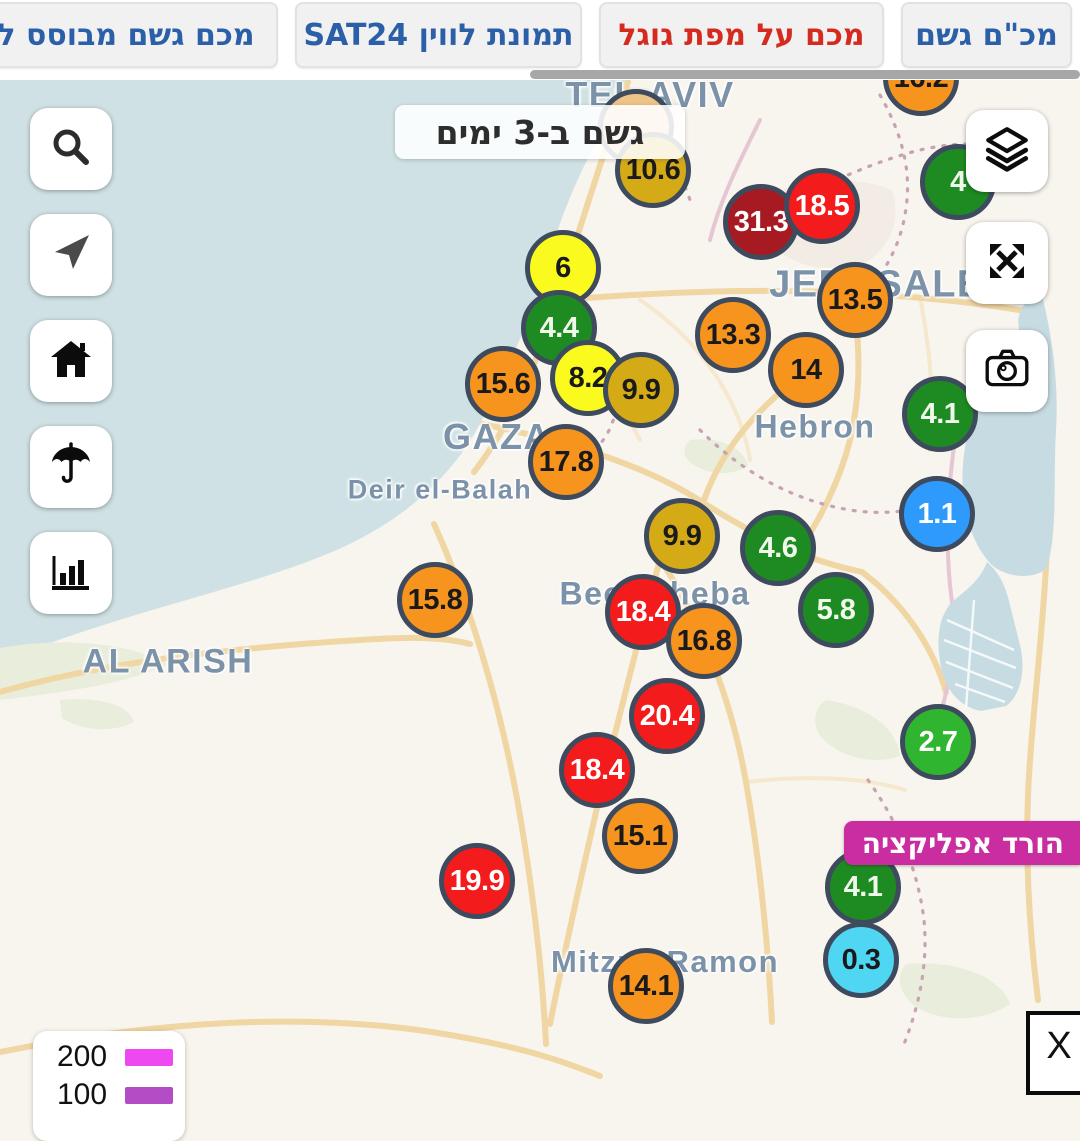 Image resolution: width=1080 pixels, height=1141 pixels. What do you see at coordinates (435, 600) in the screenshot?
I see `rain-marker: 15.8` at bounding box center [435, 600].